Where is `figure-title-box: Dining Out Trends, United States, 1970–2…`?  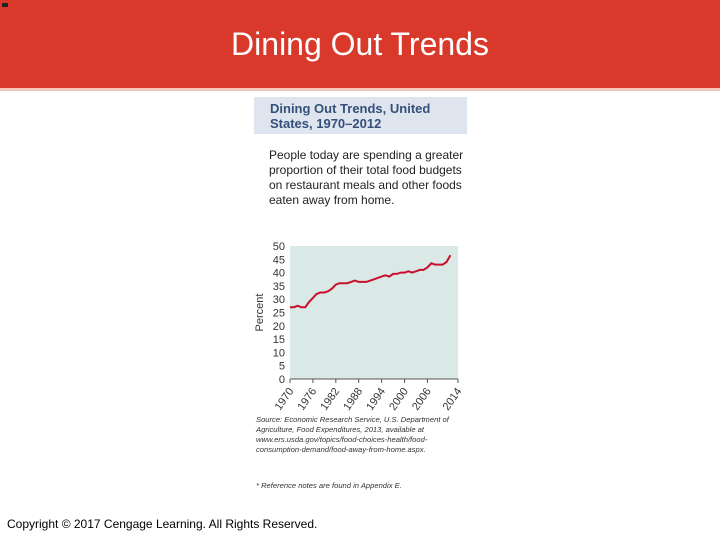 figure-title-box: Dining Out Trends, United States, 1970–2… is located at coordinates (360, 115).